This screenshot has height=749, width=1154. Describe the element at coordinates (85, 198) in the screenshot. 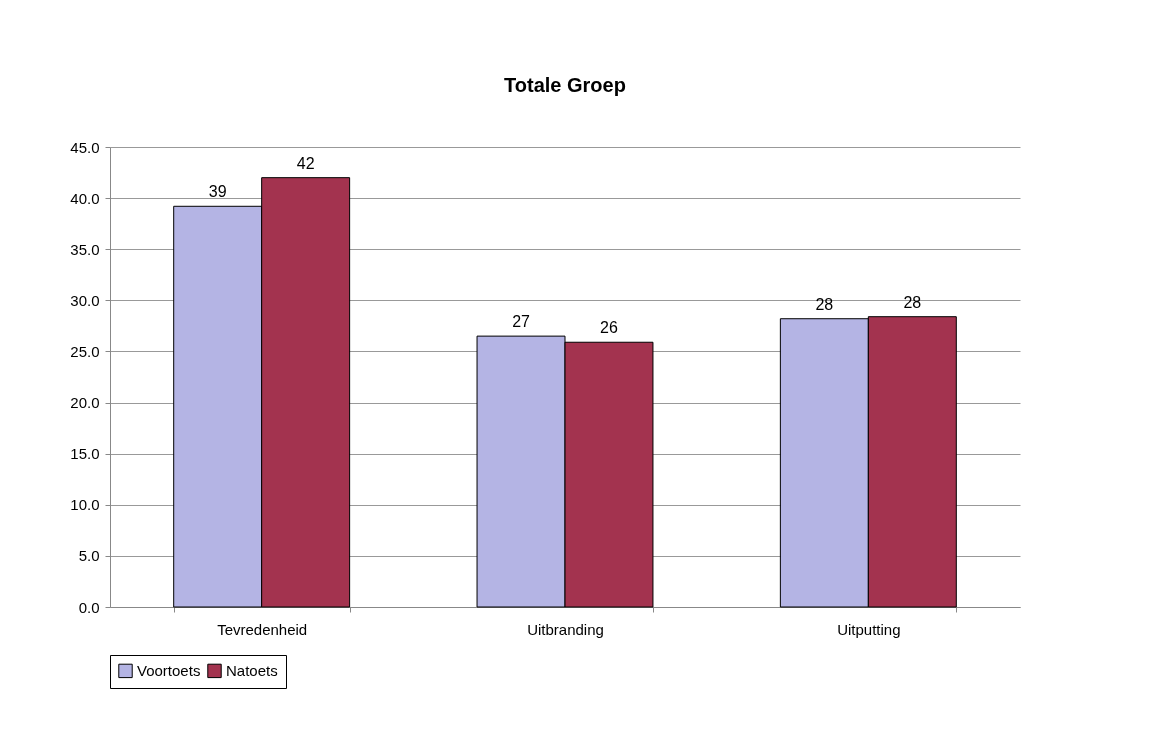

I see `y-tick-label: 40.0` at that location.